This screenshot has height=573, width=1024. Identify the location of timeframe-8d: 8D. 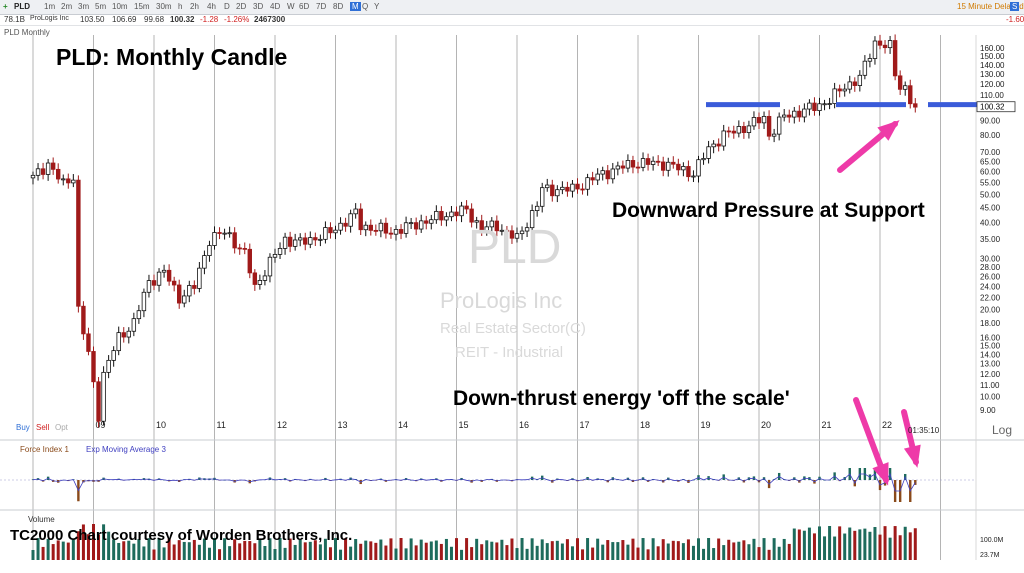
(338, 6).